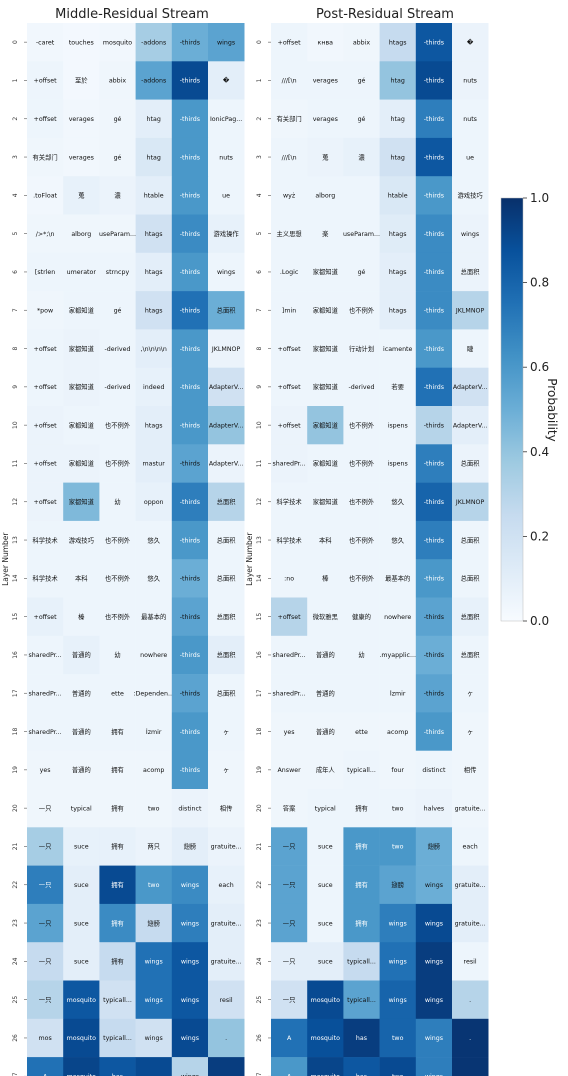  Describe the element at coordinates (15, 80) in the screenshot. I see `y-tick-label: 1` at that location.